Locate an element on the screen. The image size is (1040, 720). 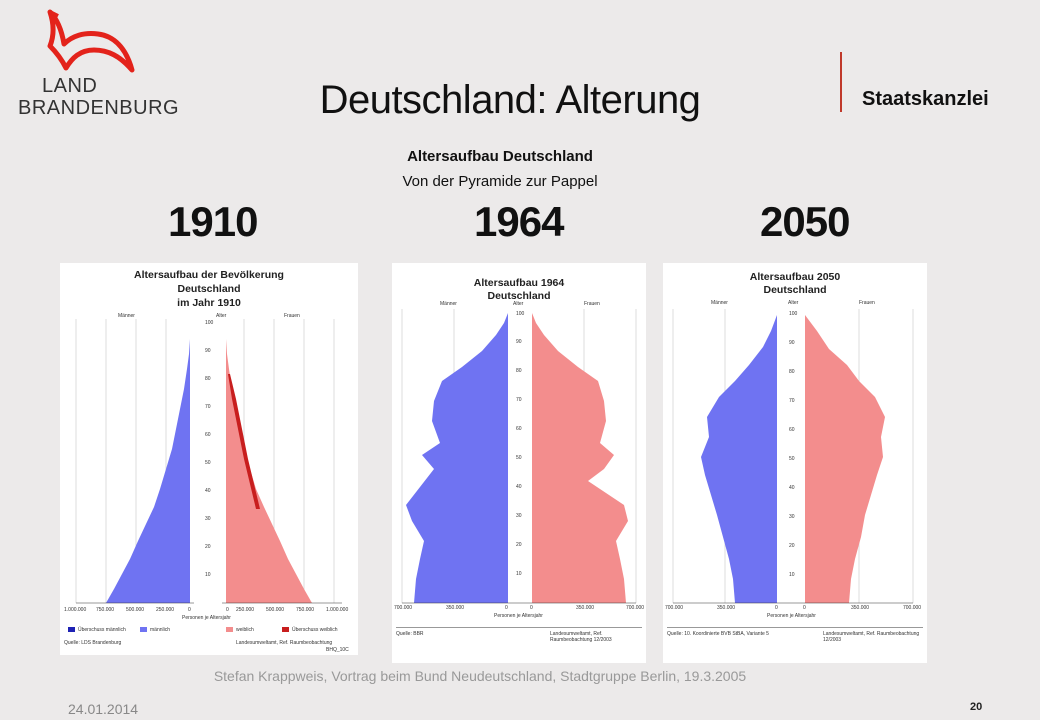
chart-heading: Altersaufbau Deutschland is located at coordinates (500, 156).